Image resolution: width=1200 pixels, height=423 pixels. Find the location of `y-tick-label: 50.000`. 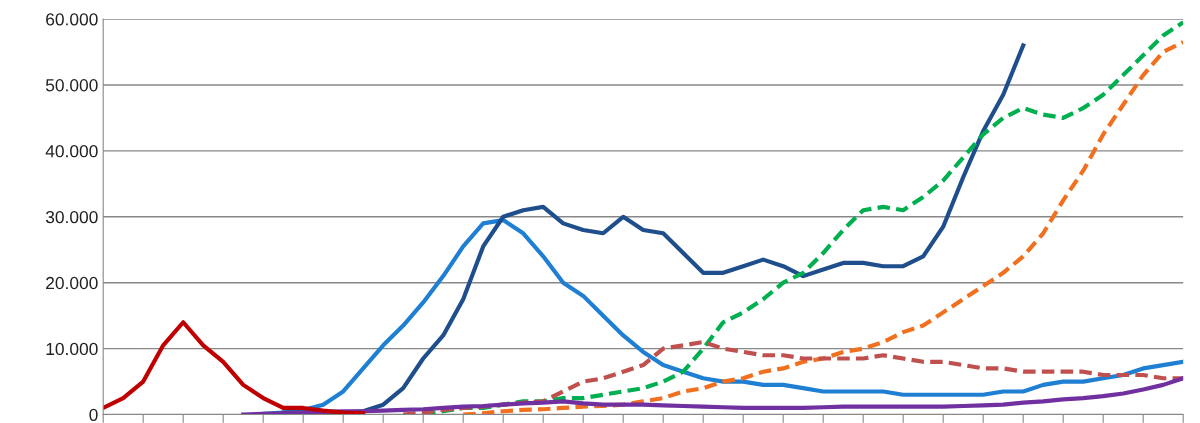

y-tick-label: 50.000 is located at coordinates (71, 85).